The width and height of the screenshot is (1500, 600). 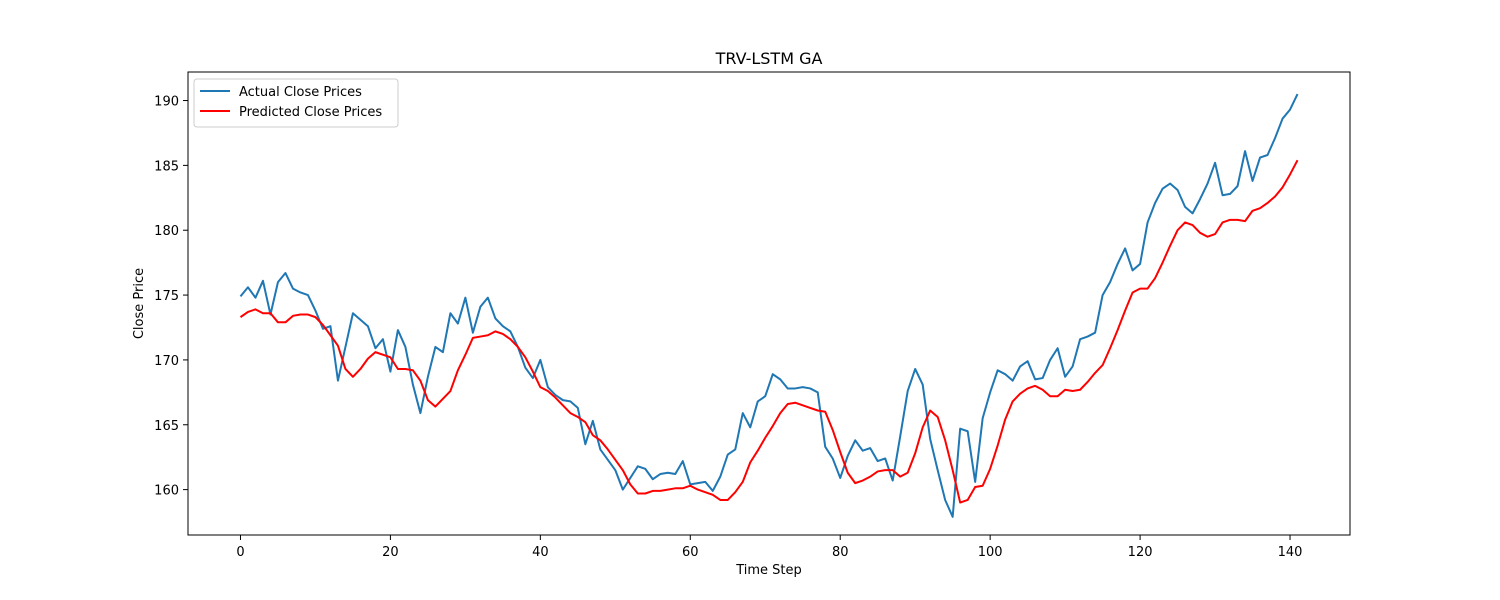 I want to click on x-tick-label: 0, so click(x=240, y=552).